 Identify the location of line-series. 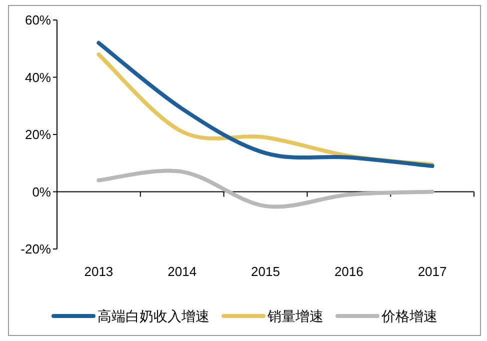
(265, 188).